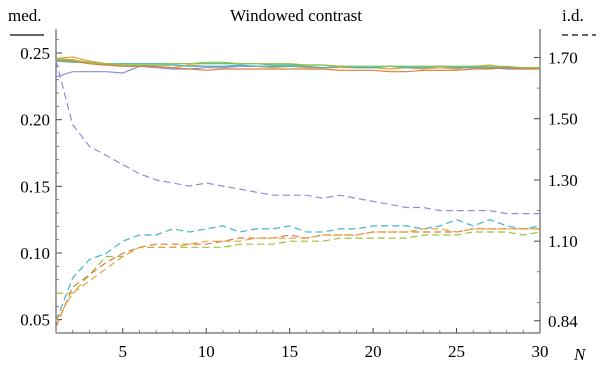 This screenshot has width=602, height=367. I want to click on x-tick-label: 20, so click(373, 351).